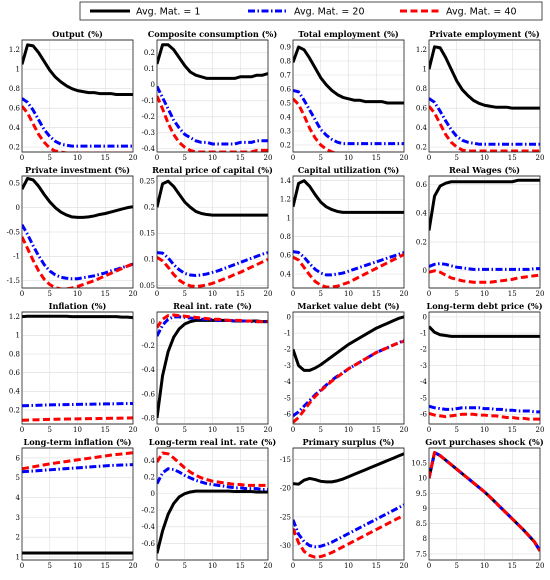 This screenshot has height=580, width=550. I want to click on y-tick-label: 10.5, so click(419, 464).